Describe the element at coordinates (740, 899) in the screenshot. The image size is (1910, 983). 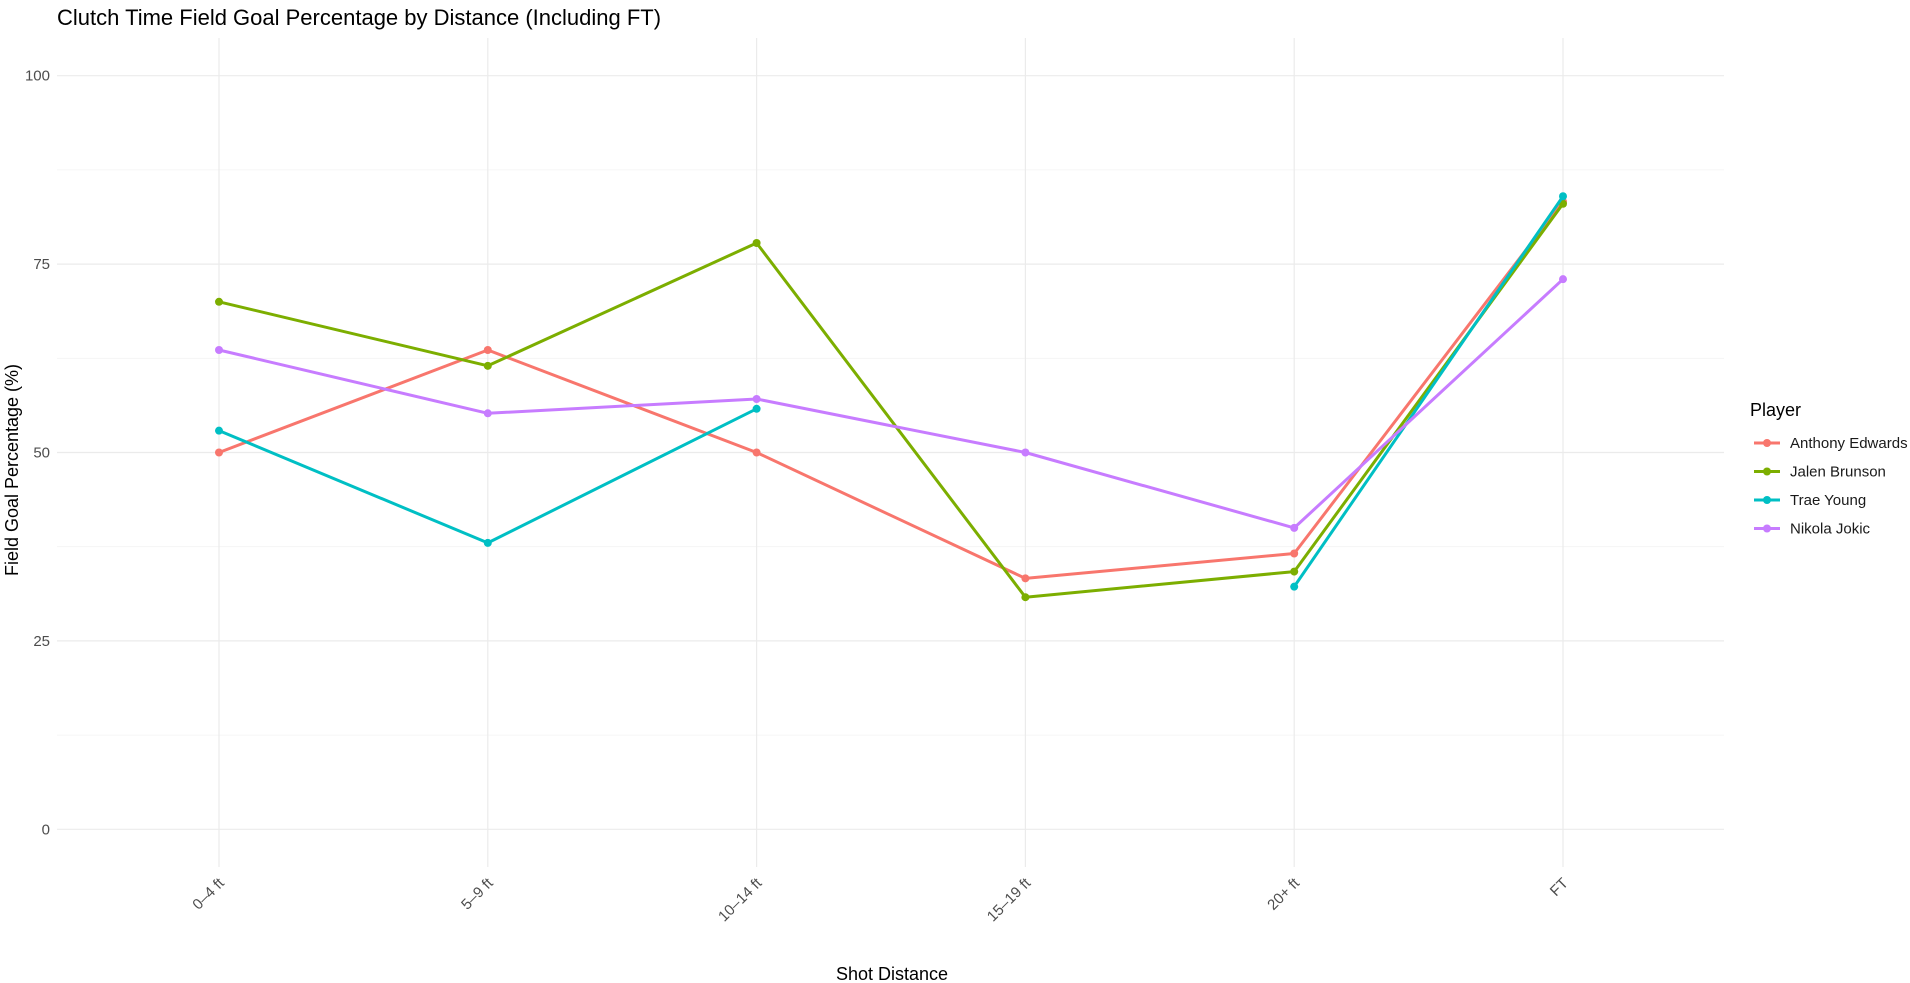
I see `x-tick-label: 10–14 ft` at that location.